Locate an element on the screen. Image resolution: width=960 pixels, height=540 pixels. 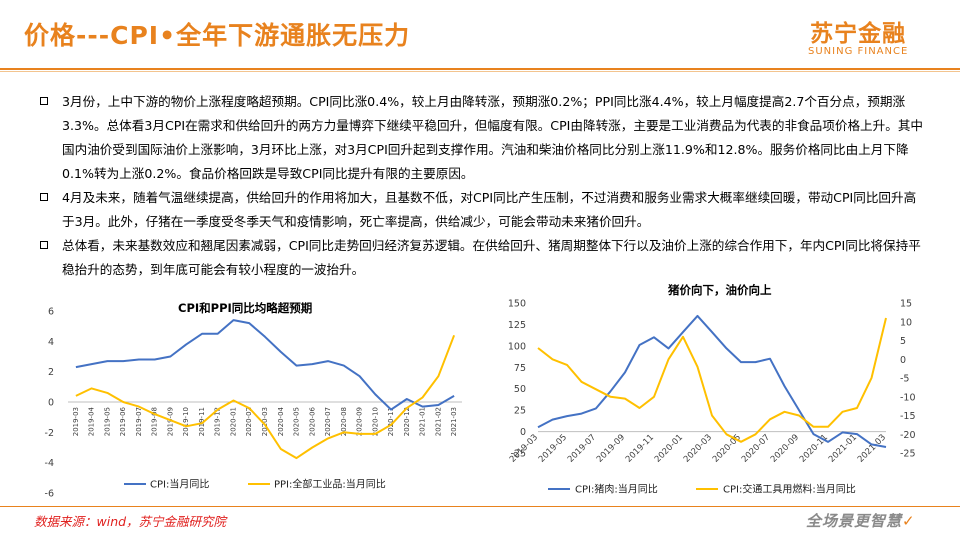
footer-divider is located at coordinates (480, 506).